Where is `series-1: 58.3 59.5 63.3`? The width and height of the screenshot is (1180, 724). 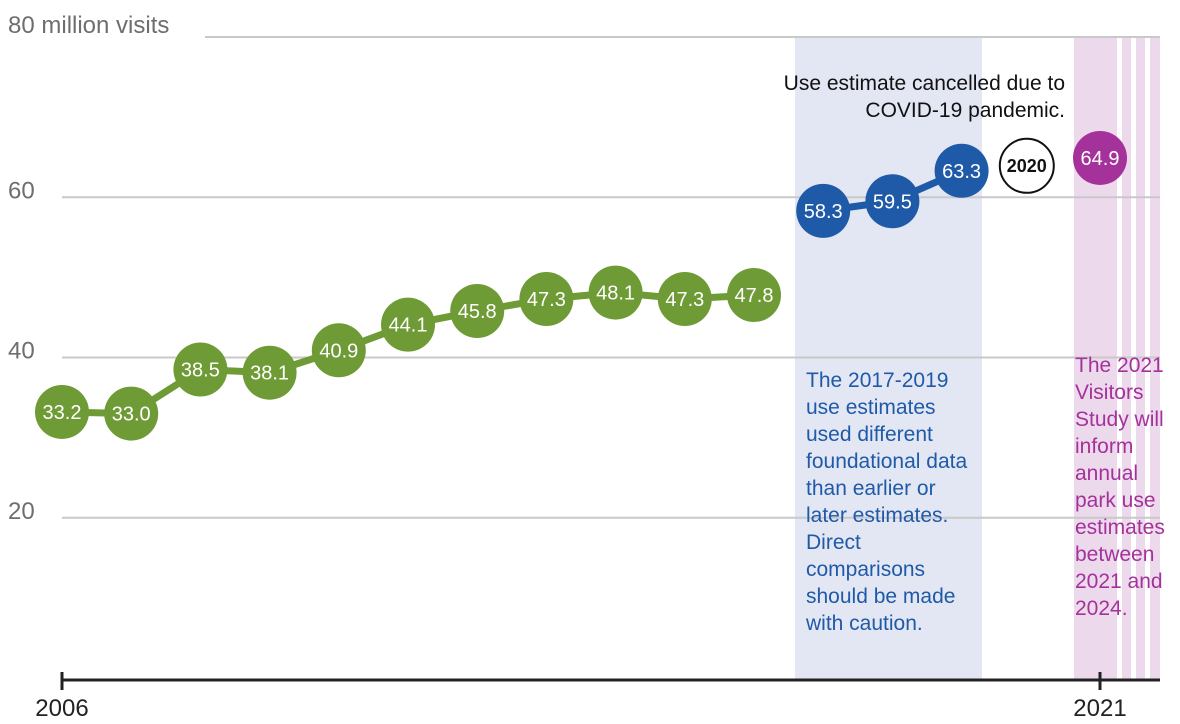 series-1: 58.3 59.5 63.3 is located at coordinates (892, 190).